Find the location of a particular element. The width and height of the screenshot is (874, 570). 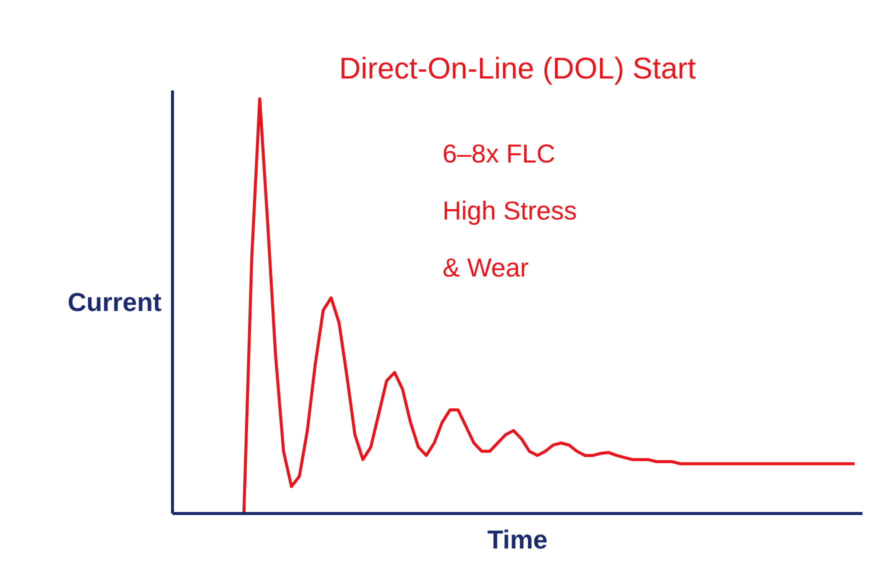

annotation: High Stress is located at coordinates (509, 211).